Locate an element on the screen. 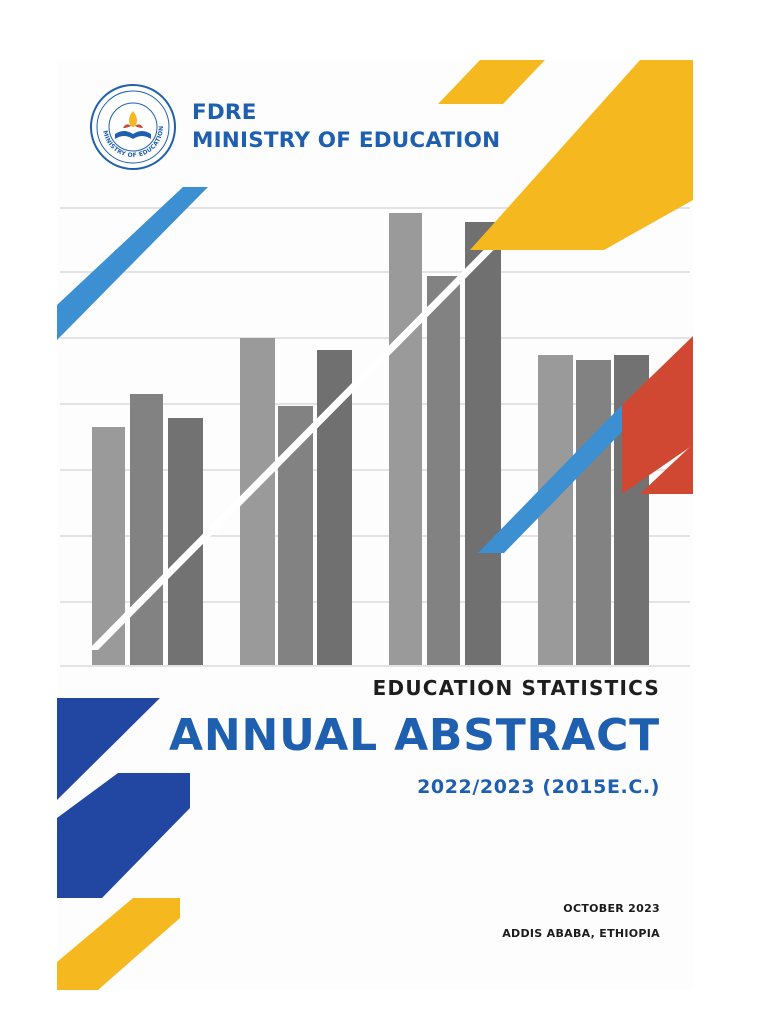 The height and width of the screenshot is (1024, 768). org-line-1: FDRE is located at coordinates (224, 112).